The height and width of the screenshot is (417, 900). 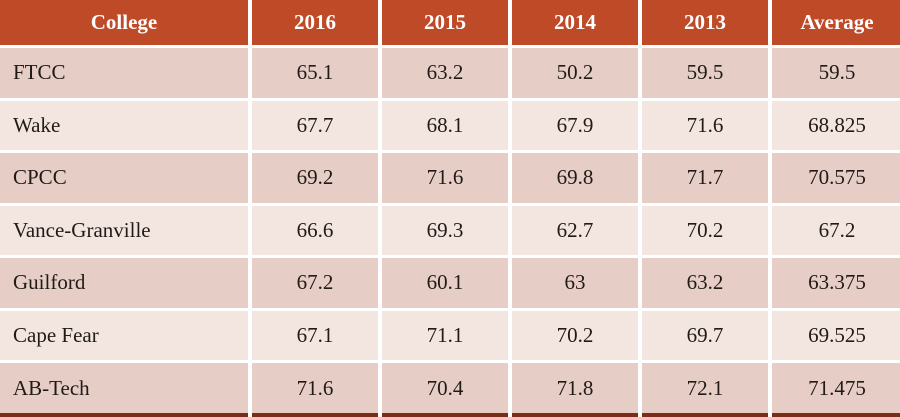 What do you see at coordinates (834, 178) in the screenshot?
I see `average-cell: 70.575` at bounding box center [834, 178].